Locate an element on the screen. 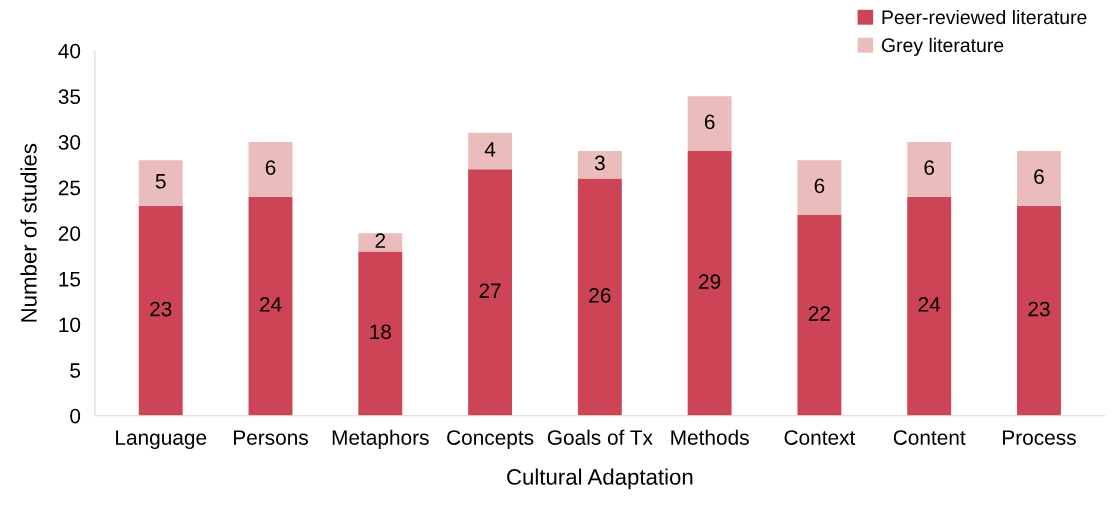  data-label: 2 is located at coordinates (380, 240).